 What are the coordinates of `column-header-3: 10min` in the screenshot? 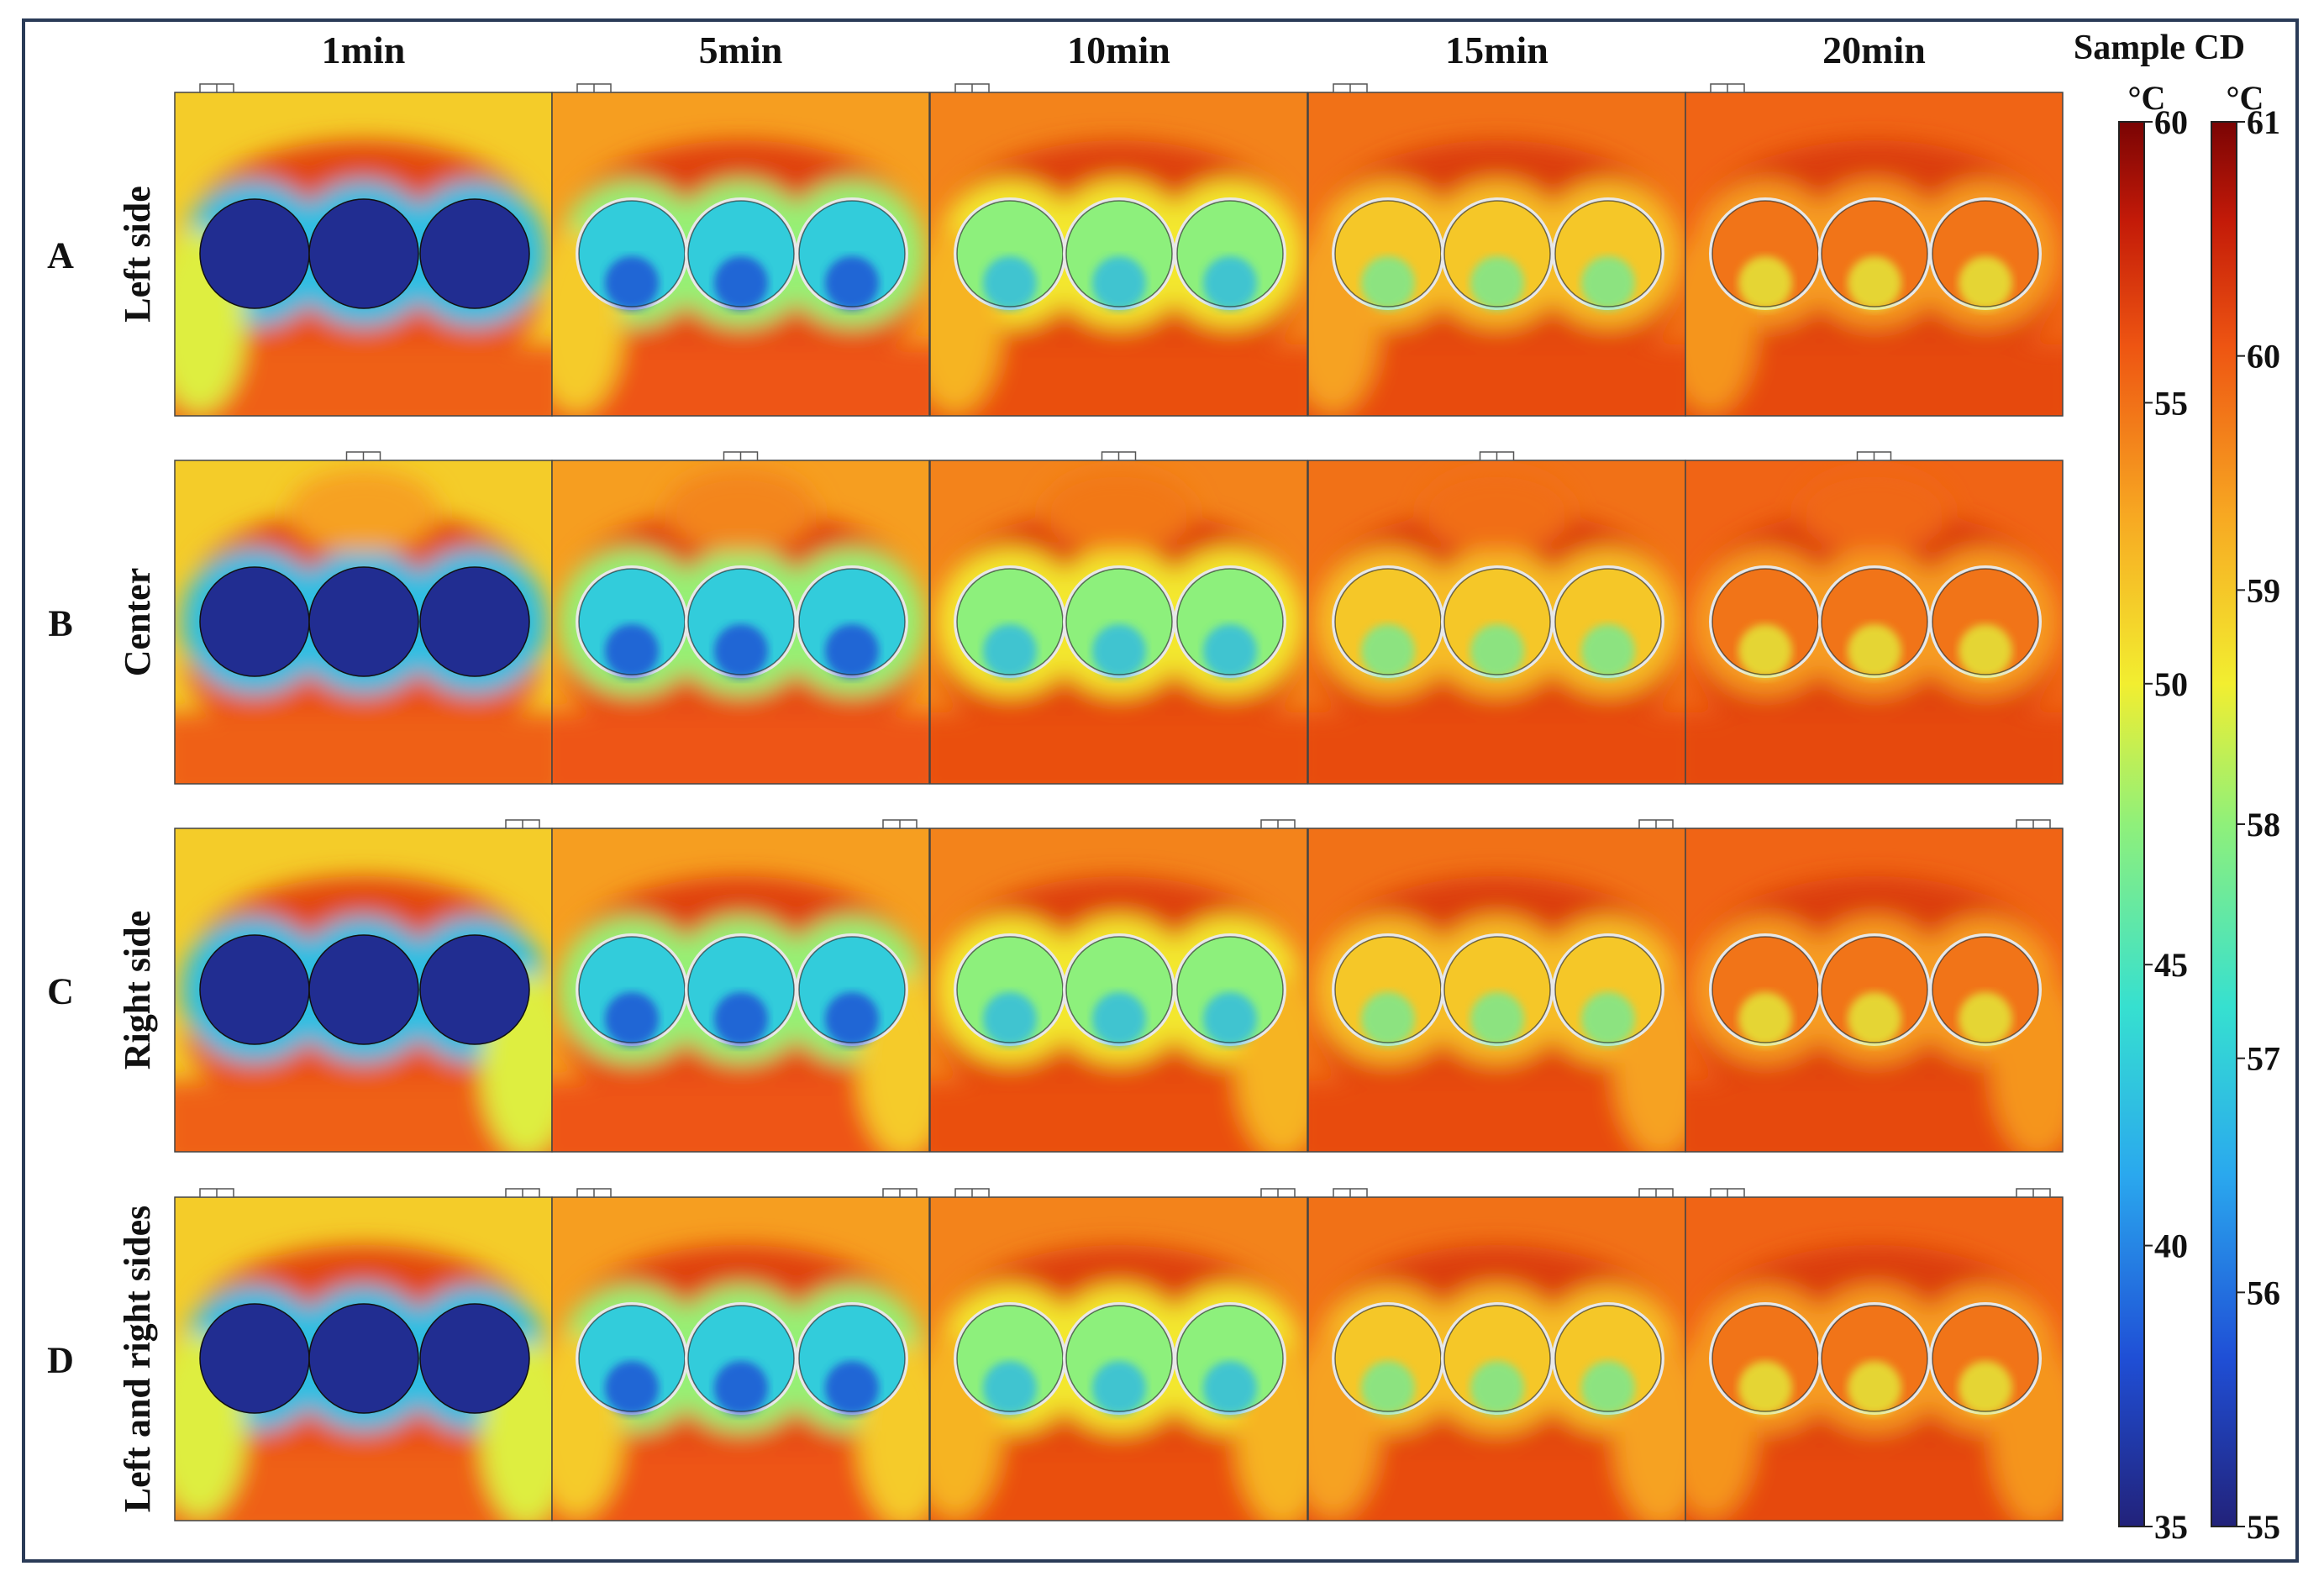 It's located at (1118, 50).